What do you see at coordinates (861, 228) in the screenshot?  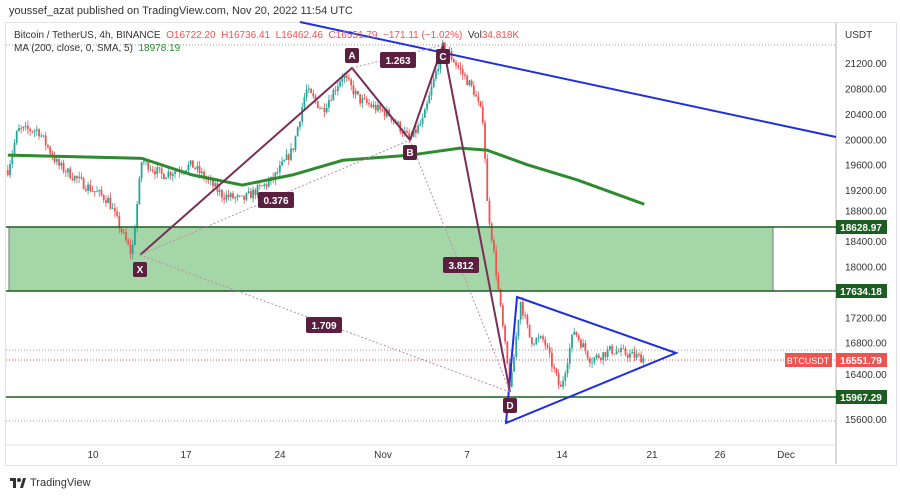 I see `level-badge-1: 18628.97` at bounding box center [861, 228].